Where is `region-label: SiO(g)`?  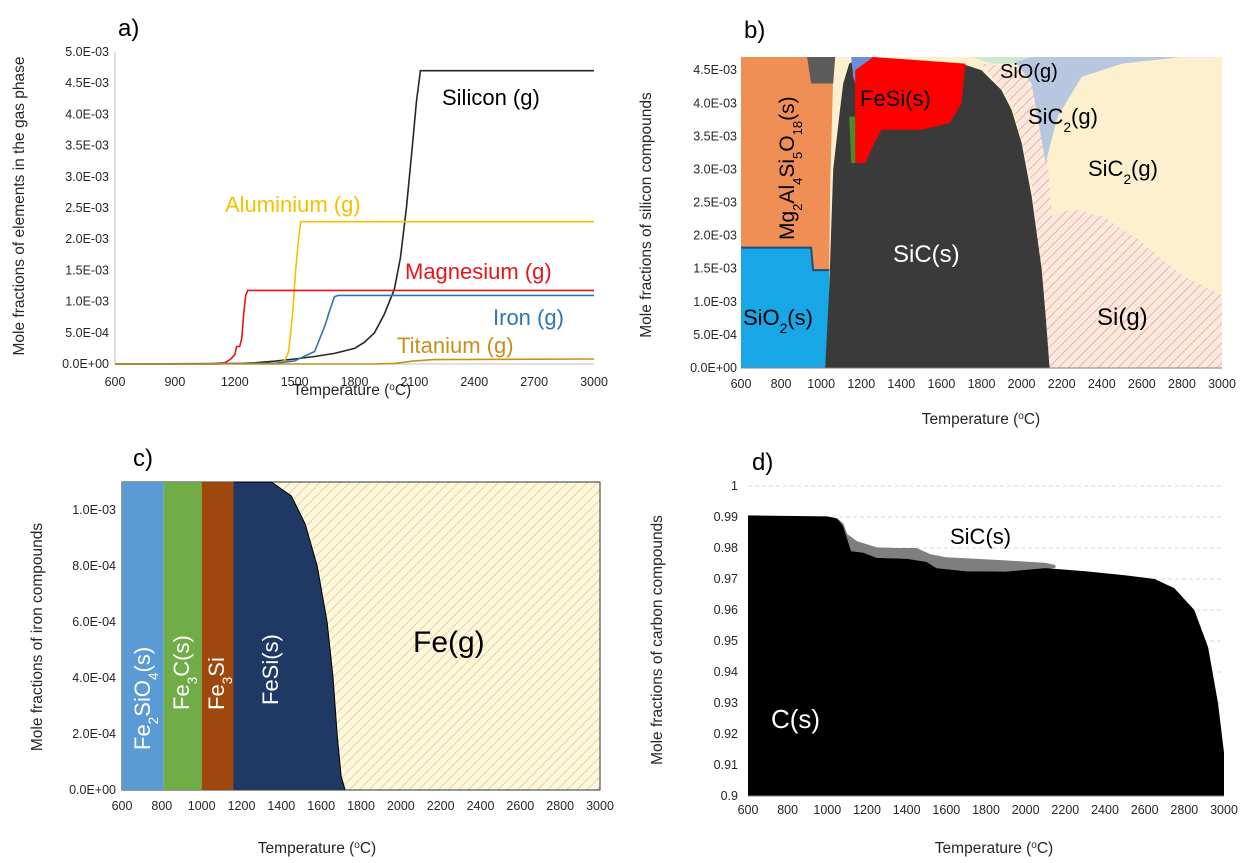 region-label: SiO(g) is located at coordinates (1029, 72).